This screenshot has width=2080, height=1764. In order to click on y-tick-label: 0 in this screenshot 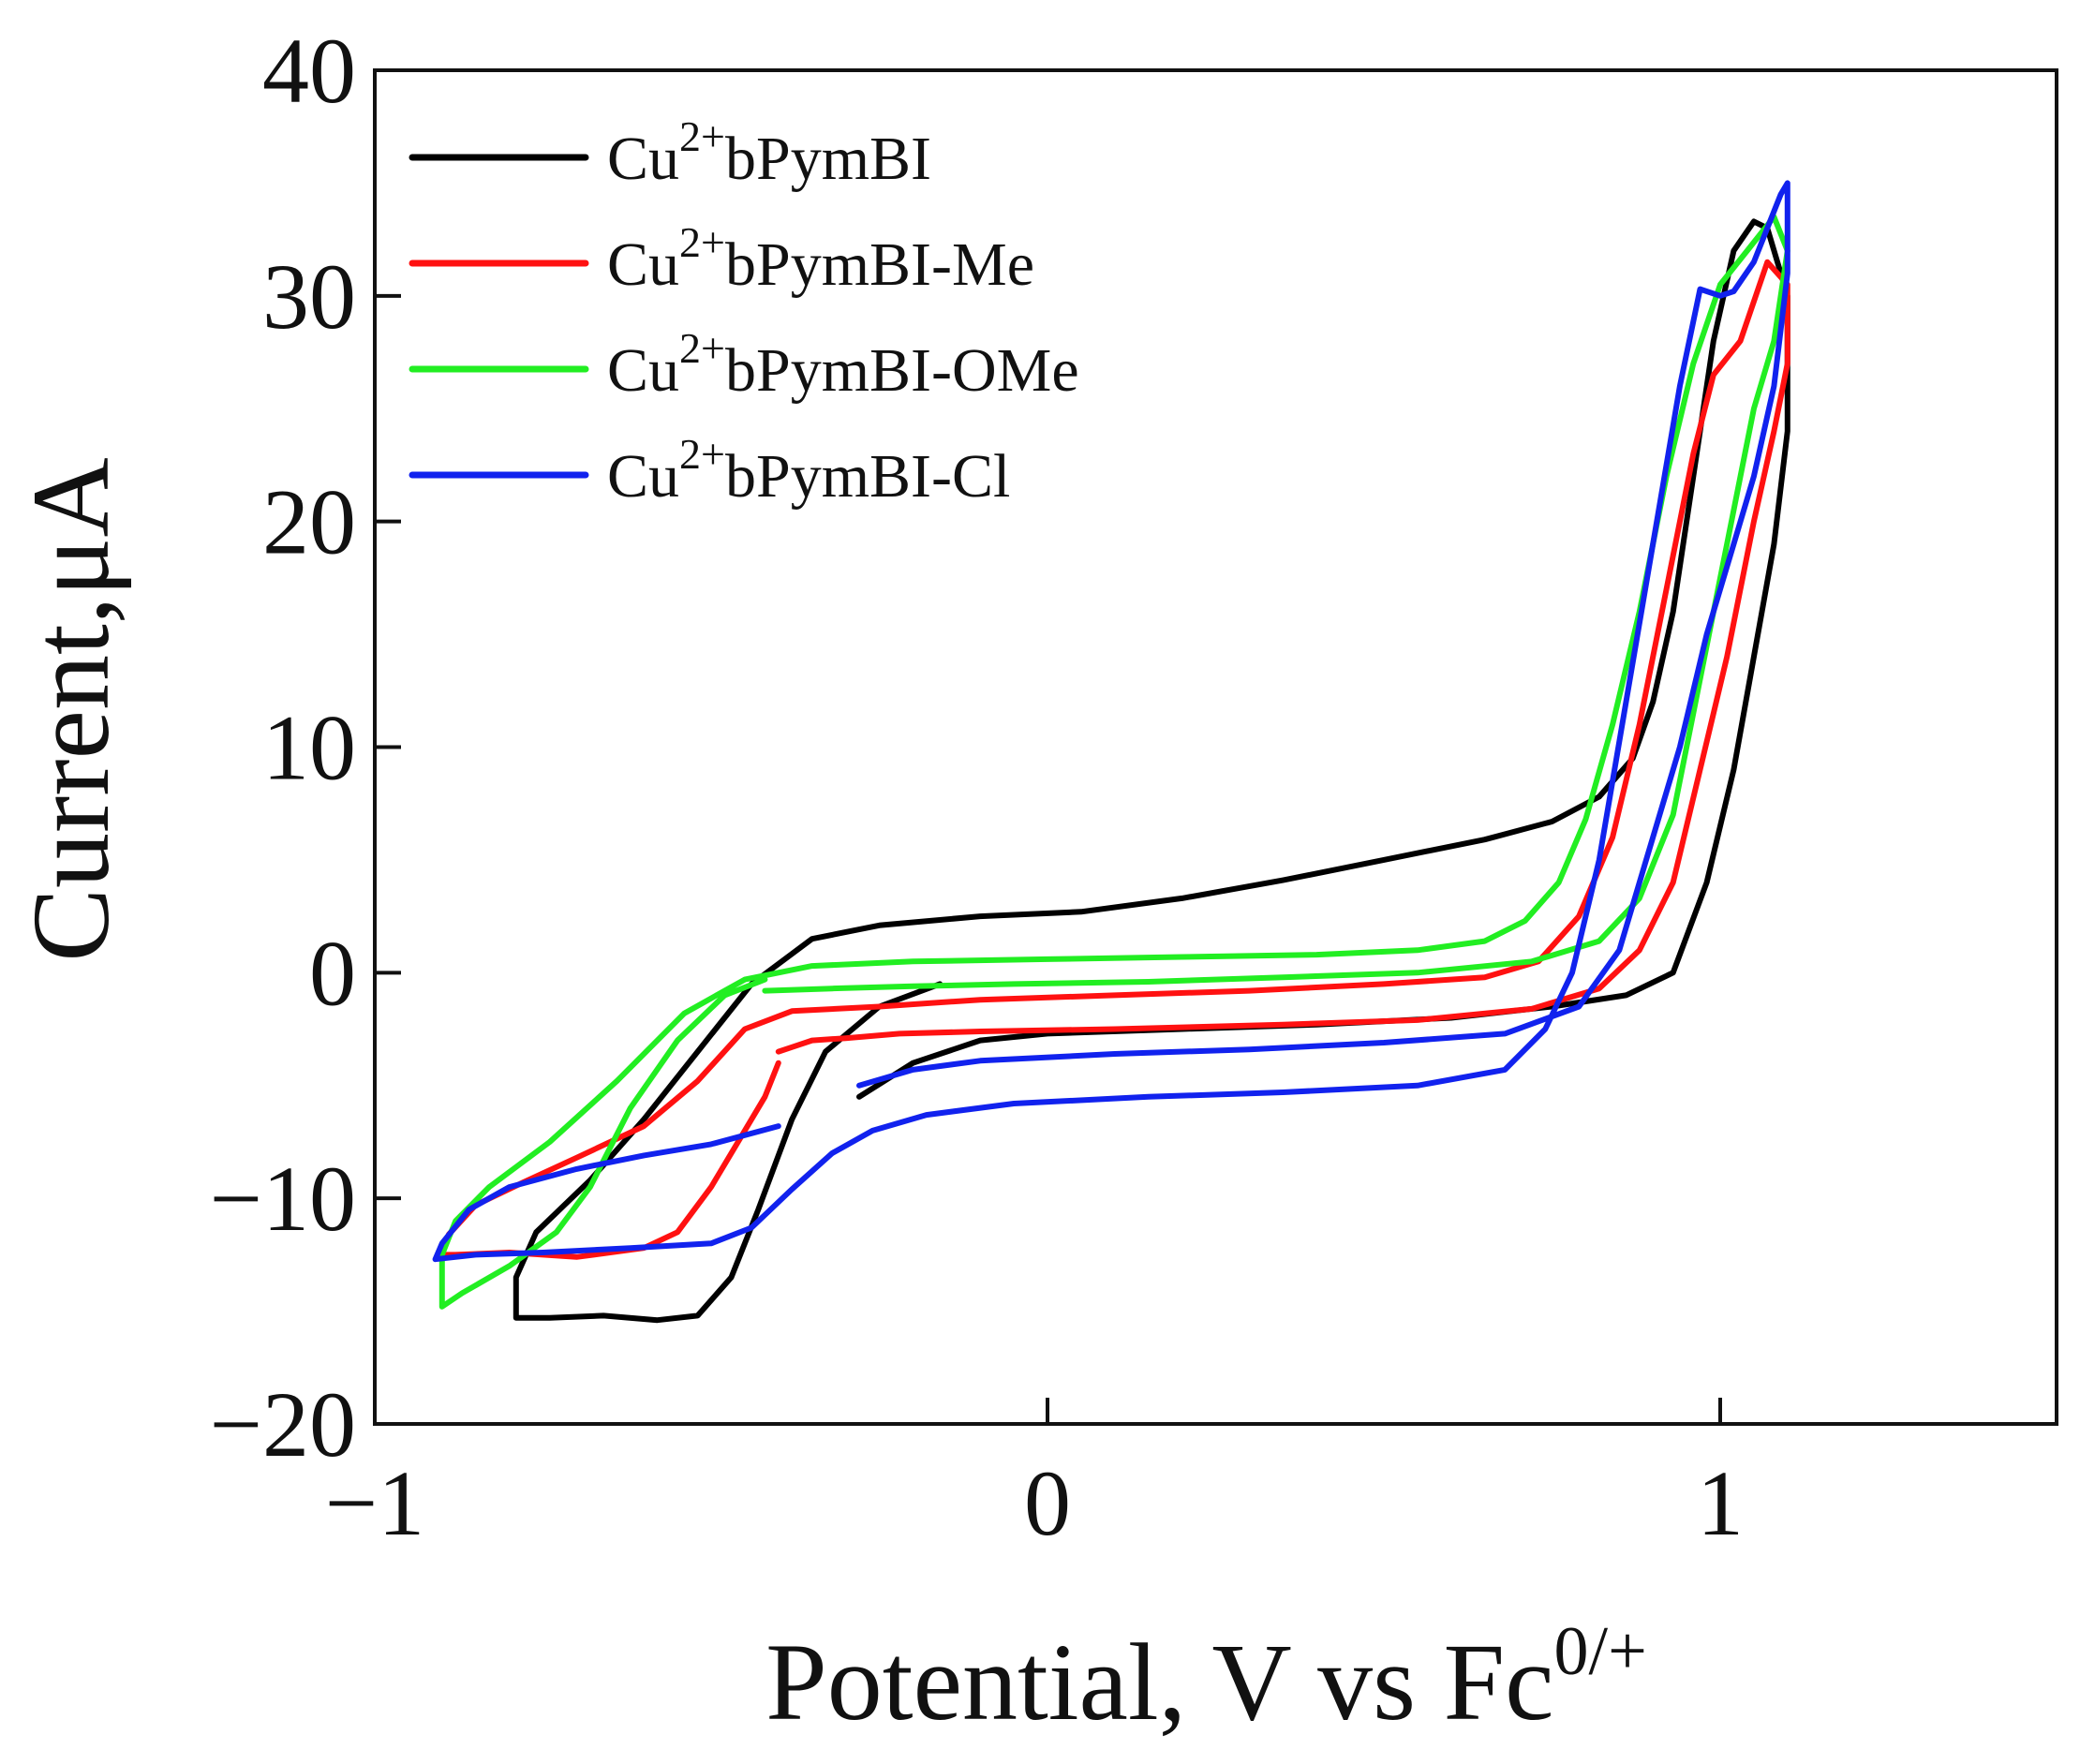, I will do `click(332, 973)`.